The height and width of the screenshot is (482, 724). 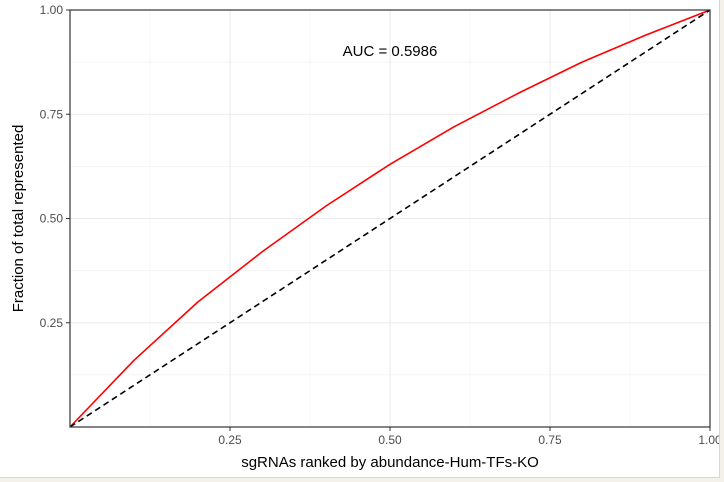 I want to click on y-tick-layer: 0.25 0.50 0.75 1.00, so click(x=55, y=166).